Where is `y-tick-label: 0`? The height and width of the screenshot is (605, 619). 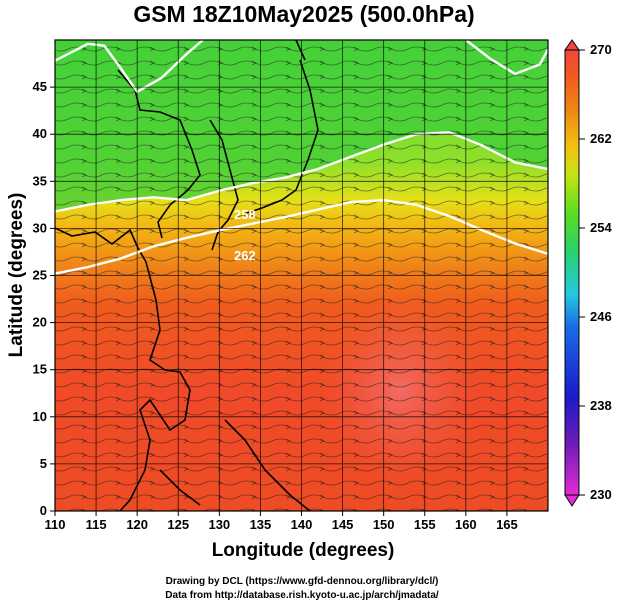
y-tick-label: 0 is located at coordinates (43, 510).